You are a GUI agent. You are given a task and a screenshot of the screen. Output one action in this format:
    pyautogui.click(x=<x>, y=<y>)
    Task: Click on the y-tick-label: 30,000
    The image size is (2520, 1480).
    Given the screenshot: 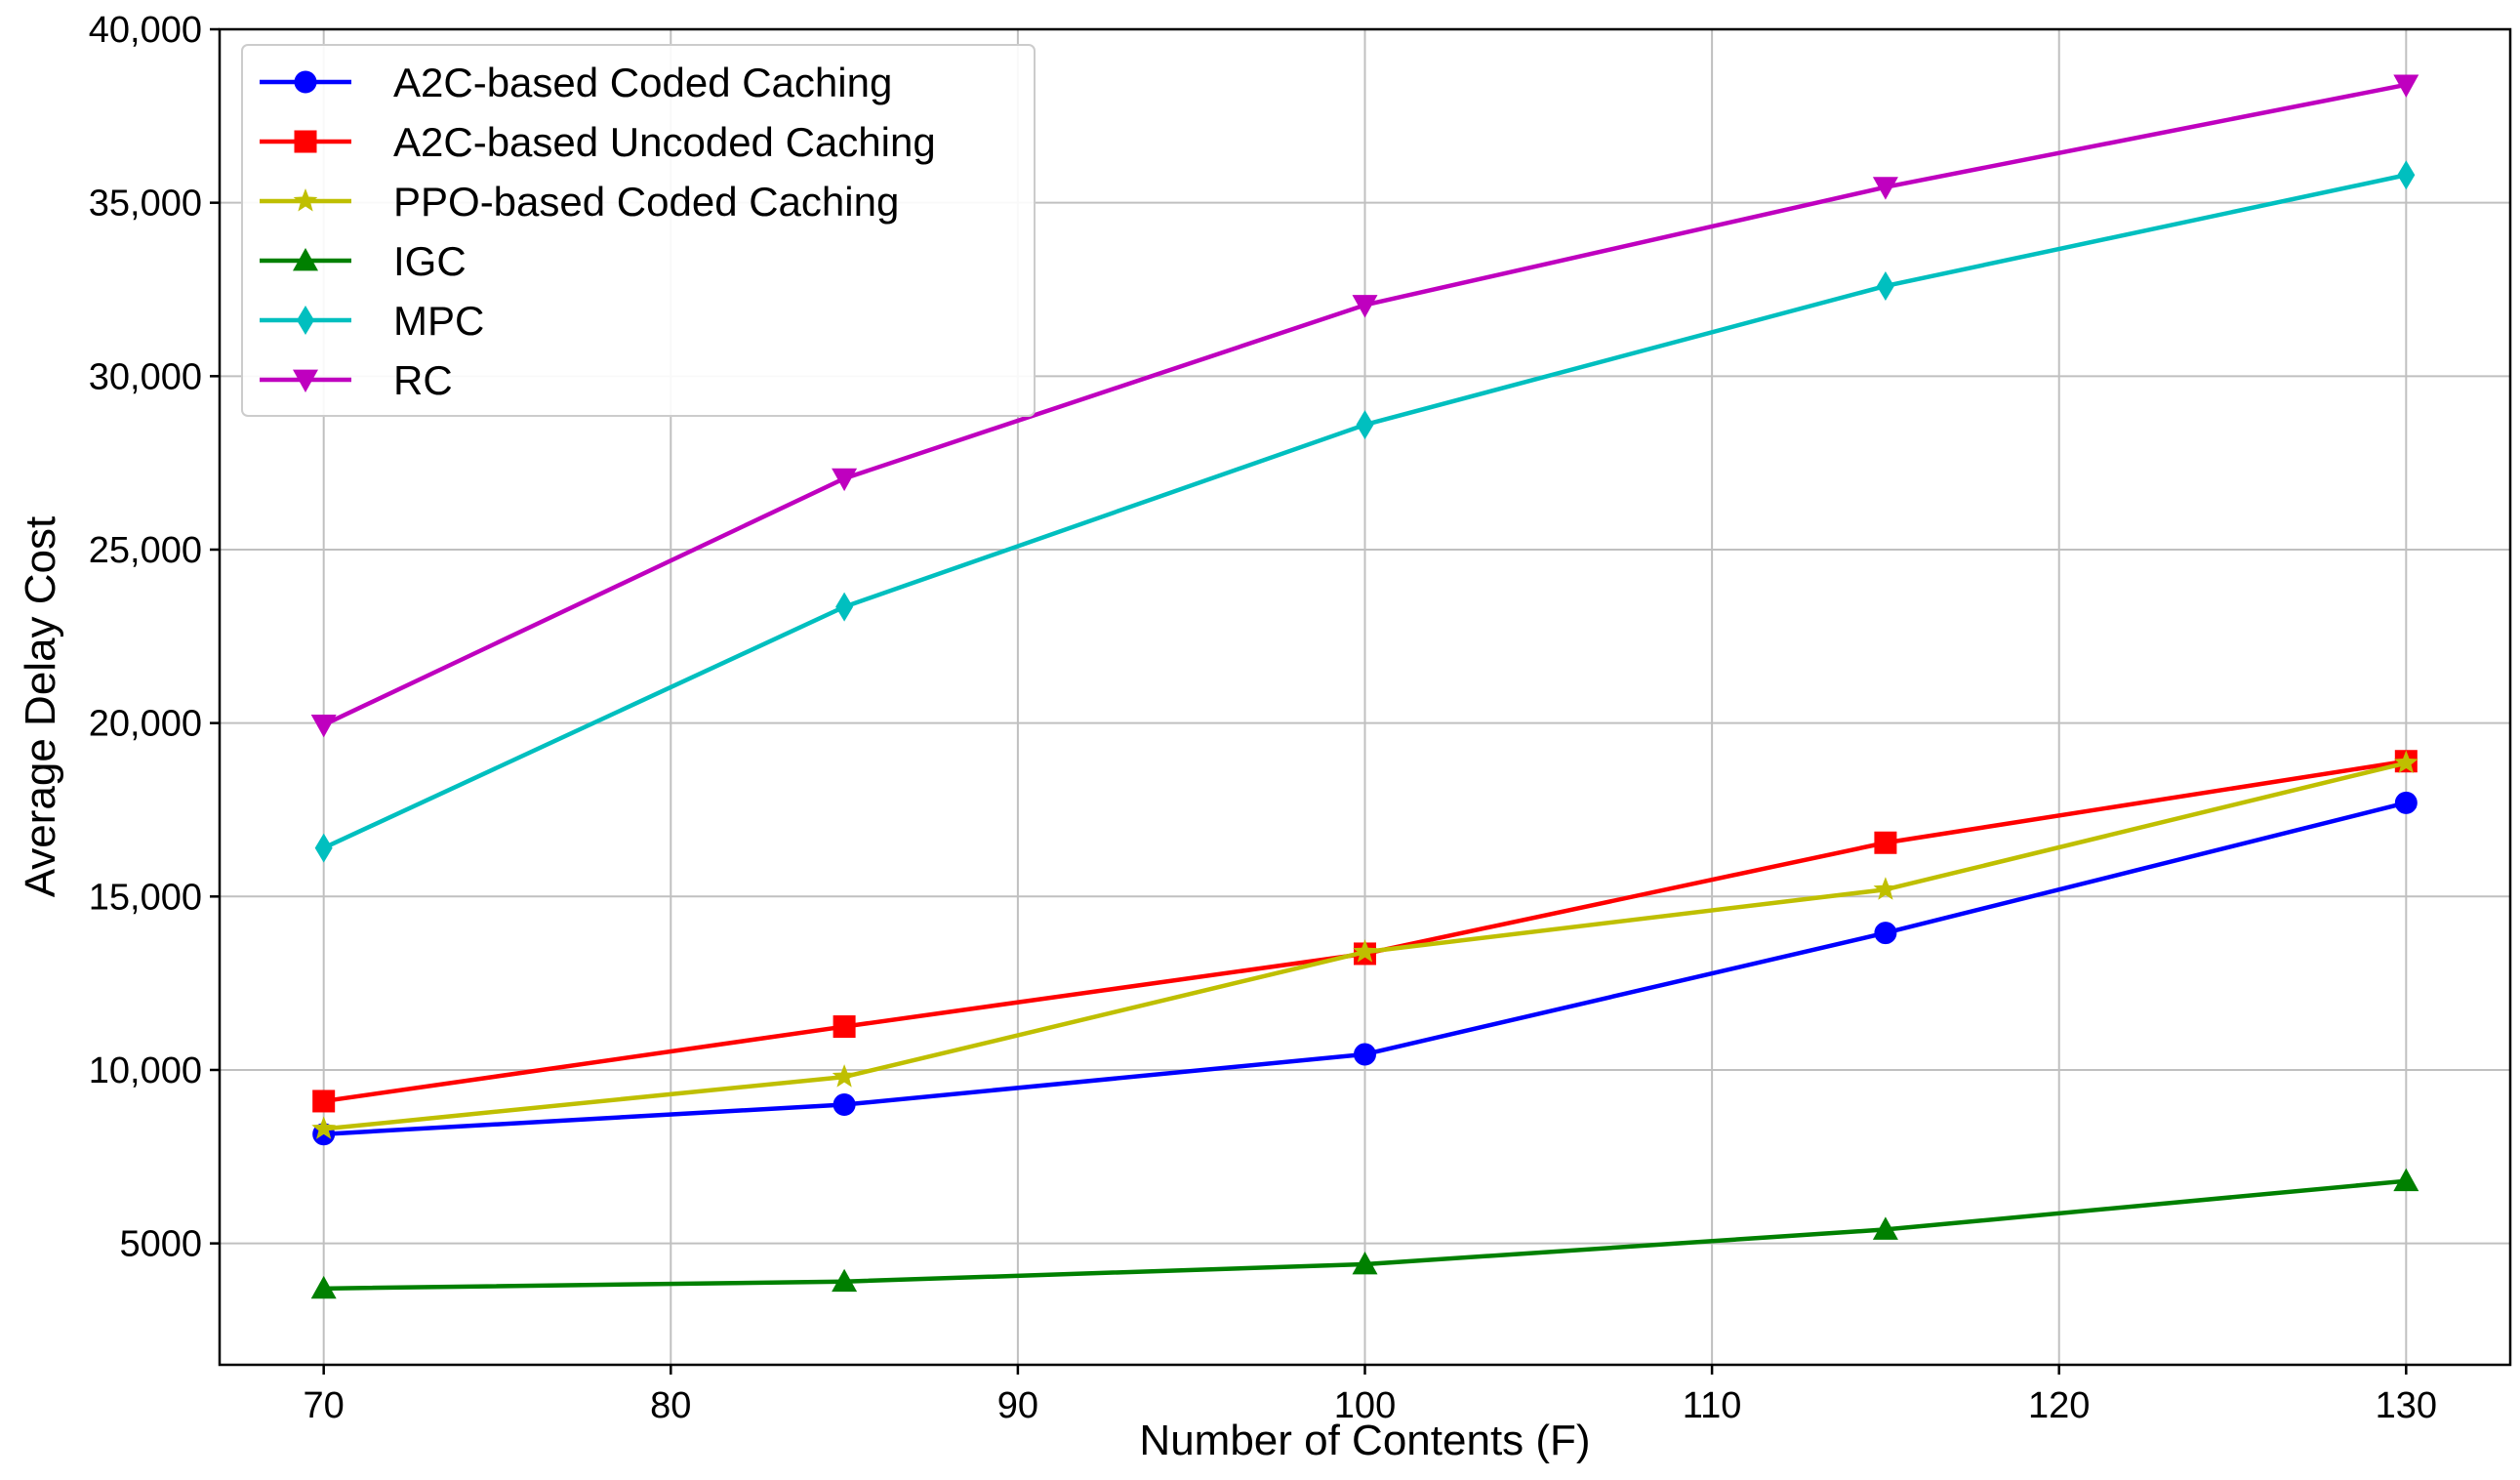 What is the action you would take?
    pyautogui.click(x=145, y=376)
    